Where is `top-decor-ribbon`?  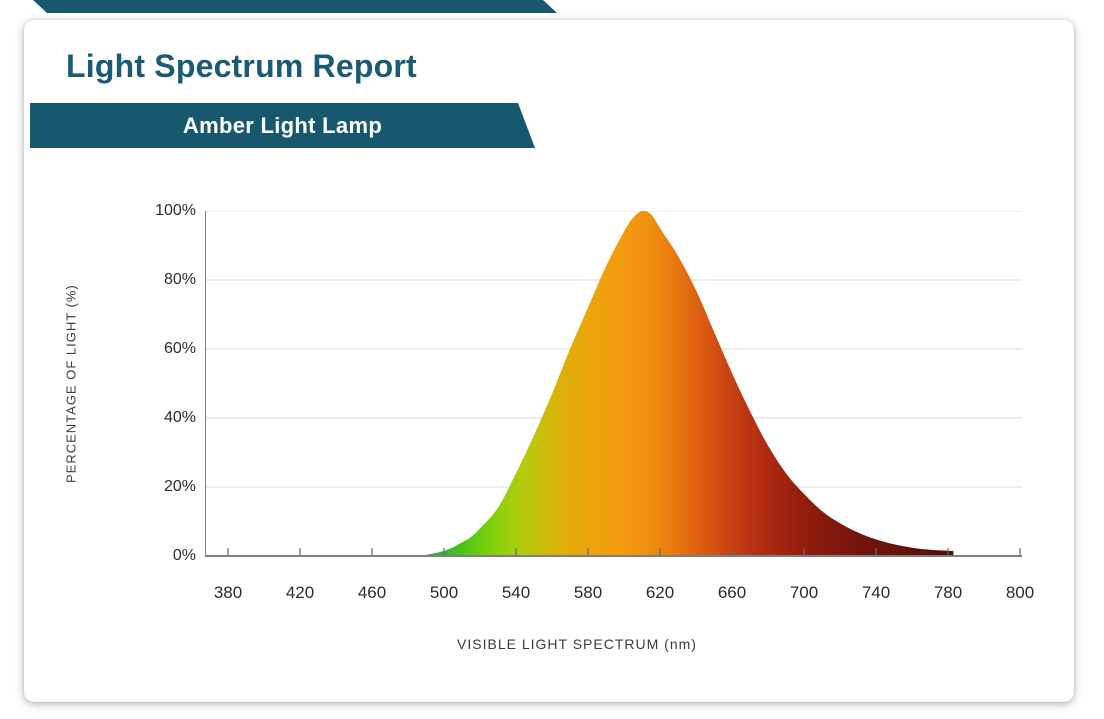 top-decor-ribbon is located at coordinates (295, 6).